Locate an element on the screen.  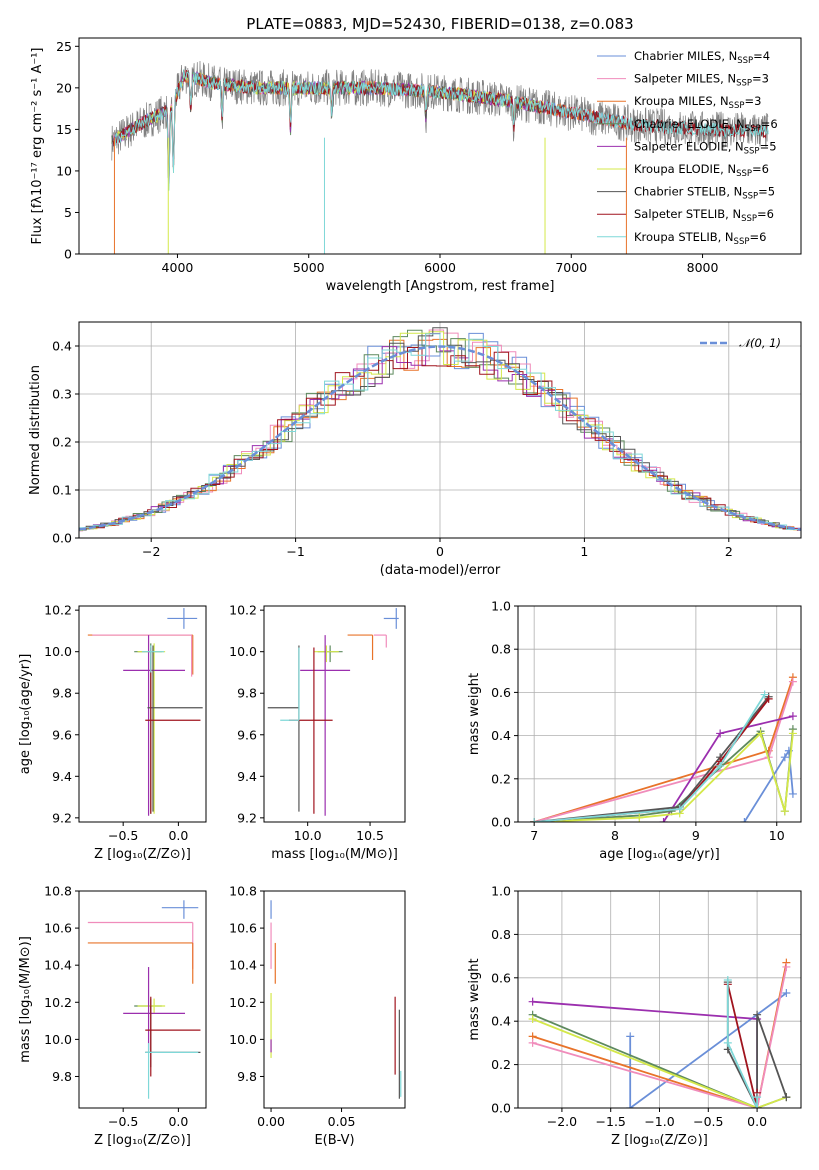
y-tick-label: 0.6 is located at coordinates (501, 692).